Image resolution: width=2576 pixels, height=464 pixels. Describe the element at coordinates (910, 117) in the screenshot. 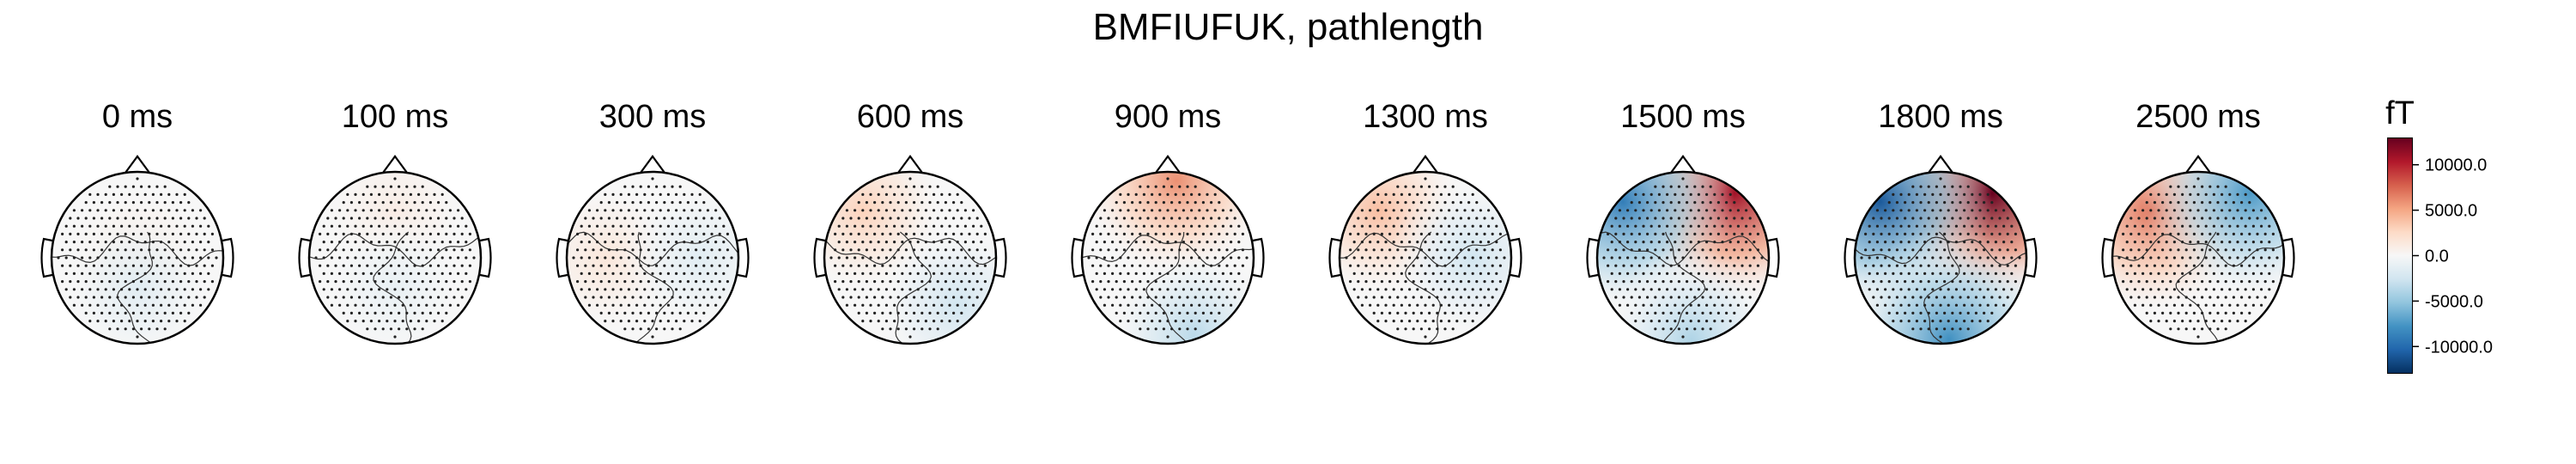

I see `panel-time-label: 600 ms` at that location.